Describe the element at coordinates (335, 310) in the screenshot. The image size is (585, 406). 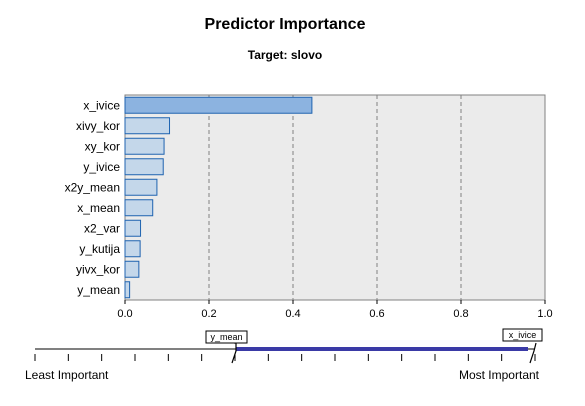
I see `x-axis: 0.0 0.2 0.4 0.6 0.8 1.0` at that location.